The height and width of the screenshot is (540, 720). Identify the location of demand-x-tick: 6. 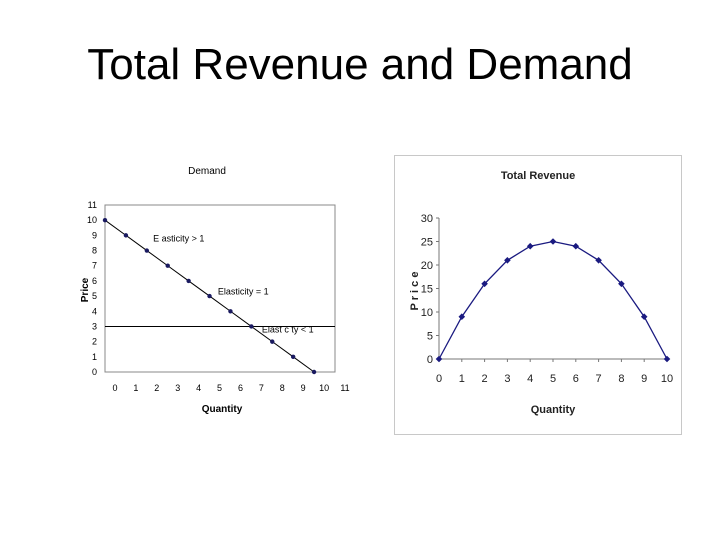
(240, 388).